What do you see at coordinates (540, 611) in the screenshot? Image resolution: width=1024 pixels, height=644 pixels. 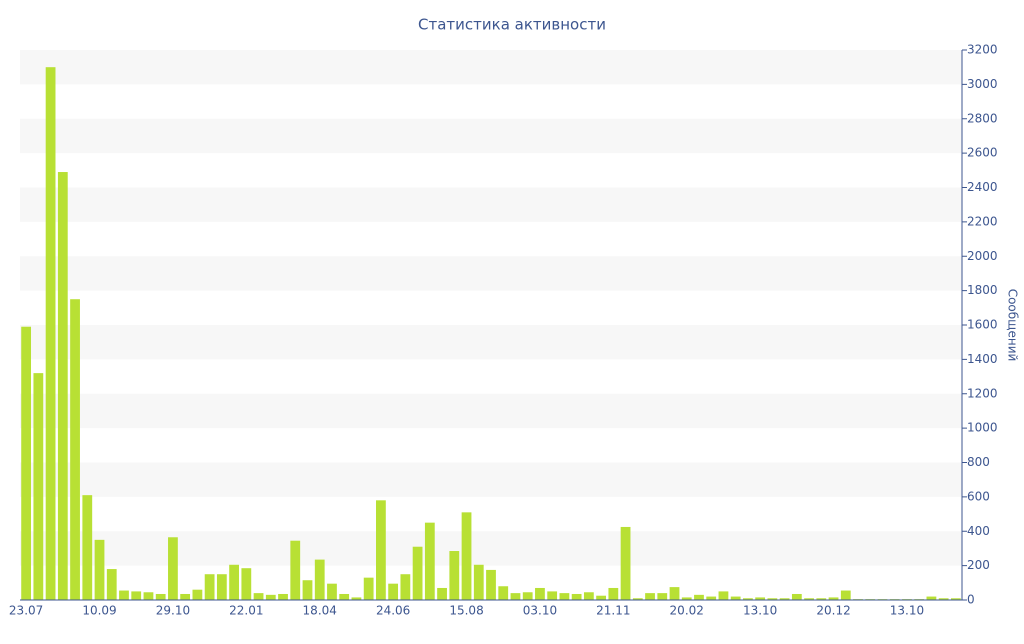 I see `x-tick-label: 03.10` at bounding box center [540, 611].